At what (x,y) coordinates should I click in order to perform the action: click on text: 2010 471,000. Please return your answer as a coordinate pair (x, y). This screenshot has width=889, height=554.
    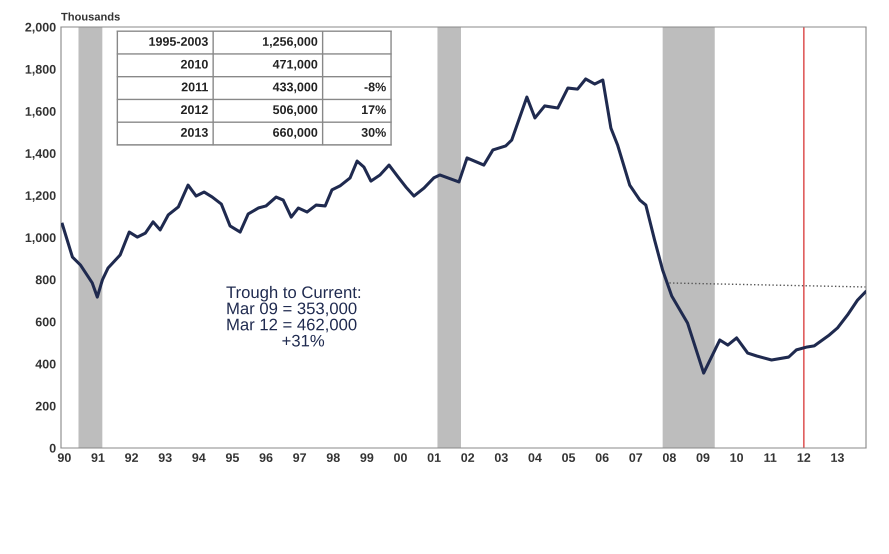
    Looking at the image, I should click on (249, 65).